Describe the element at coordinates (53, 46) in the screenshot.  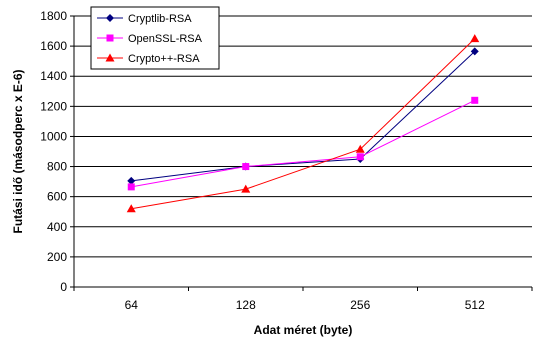
I see `y-tick-label: 1600` at that location.